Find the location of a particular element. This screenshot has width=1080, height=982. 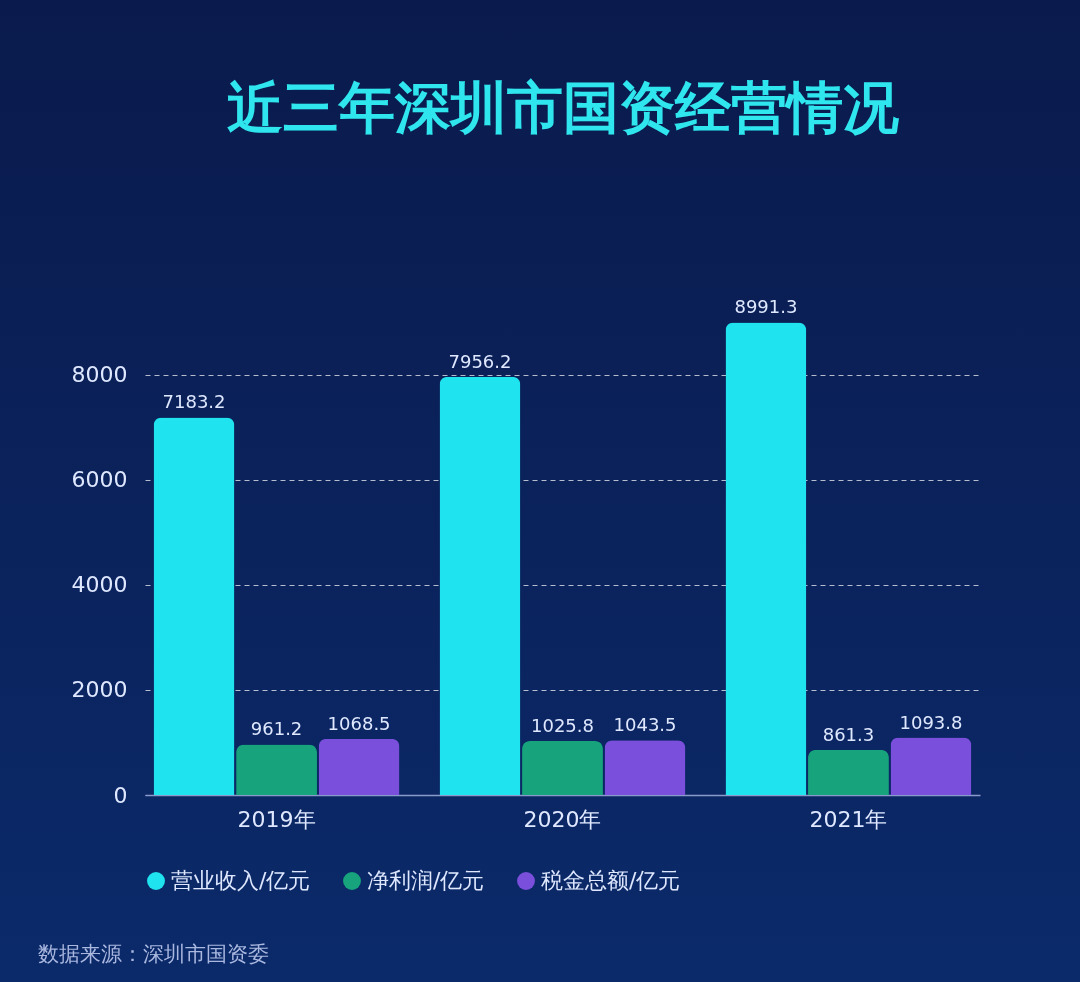

chart-title: 近三年深圳市国资经营情况 is located at coordinates (562, 108).